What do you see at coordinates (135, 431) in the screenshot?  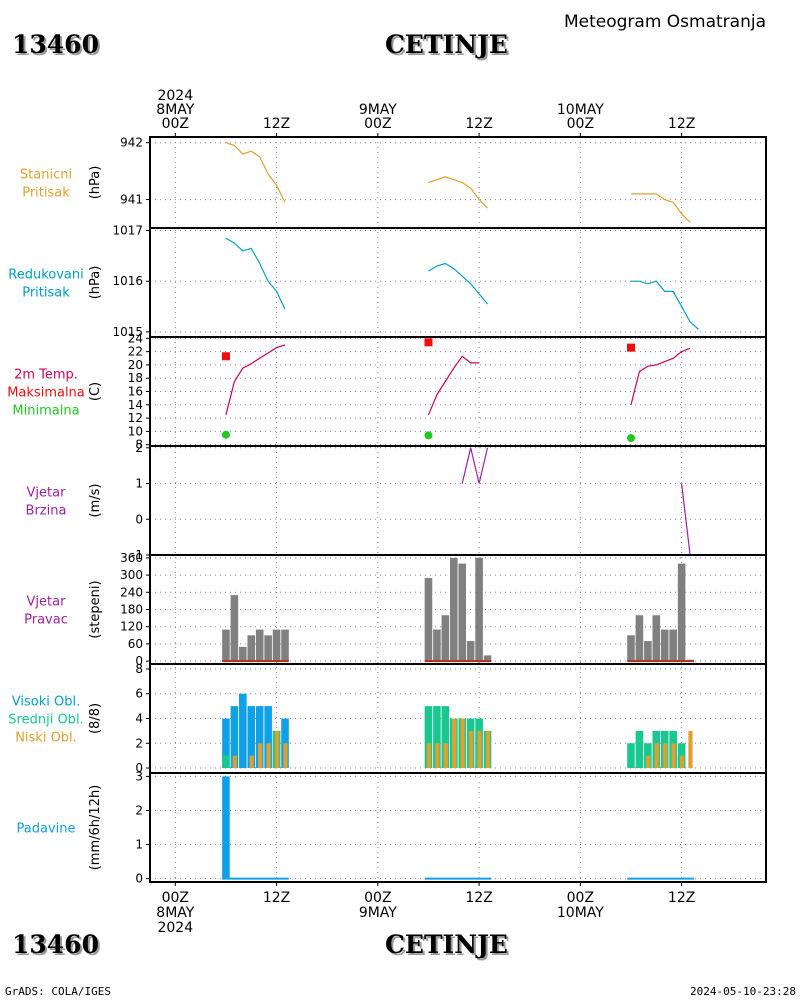 I see `y-tick-label: 10` at bounding box center [135, 431].